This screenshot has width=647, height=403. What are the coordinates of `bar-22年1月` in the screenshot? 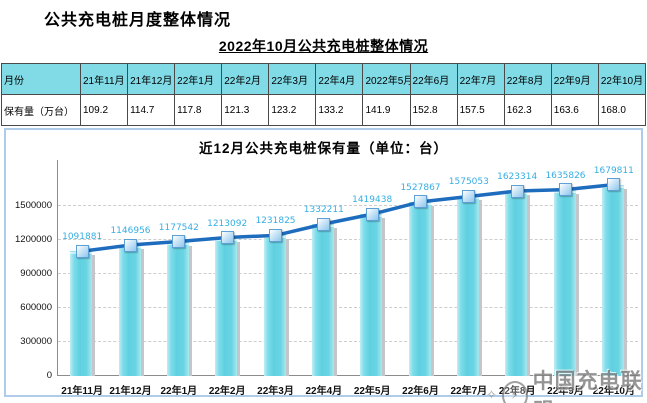 It's located at (179, 309).